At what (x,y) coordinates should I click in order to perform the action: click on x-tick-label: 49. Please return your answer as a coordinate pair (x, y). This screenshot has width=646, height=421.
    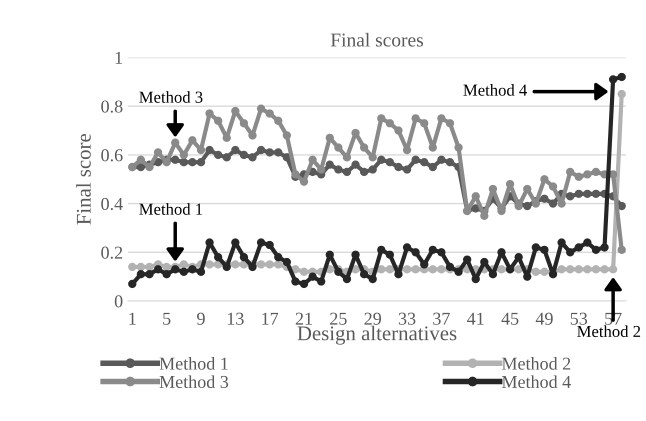
    Looking at the image, I should click on (544, 318).